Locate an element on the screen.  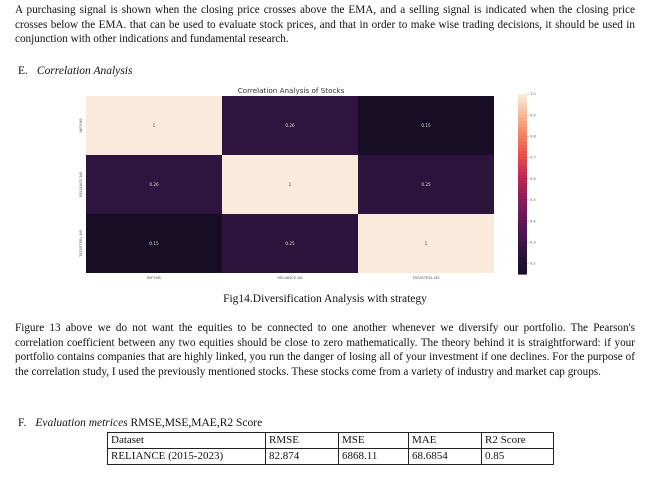
heatmap-col-ticks: INFY.NS RELIANCE.NS TATASTEEL.NS is located at coordinates (293, 277).